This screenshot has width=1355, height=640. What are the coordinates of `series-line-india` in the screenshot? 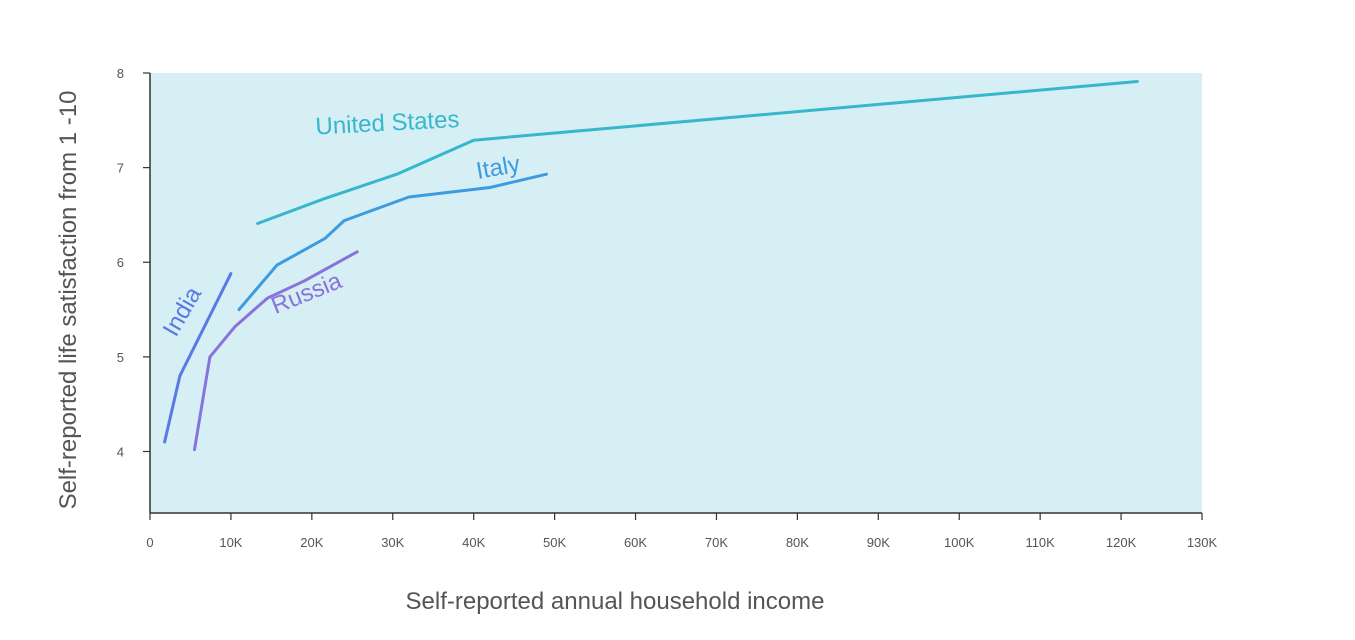 It's located at (198, 358).